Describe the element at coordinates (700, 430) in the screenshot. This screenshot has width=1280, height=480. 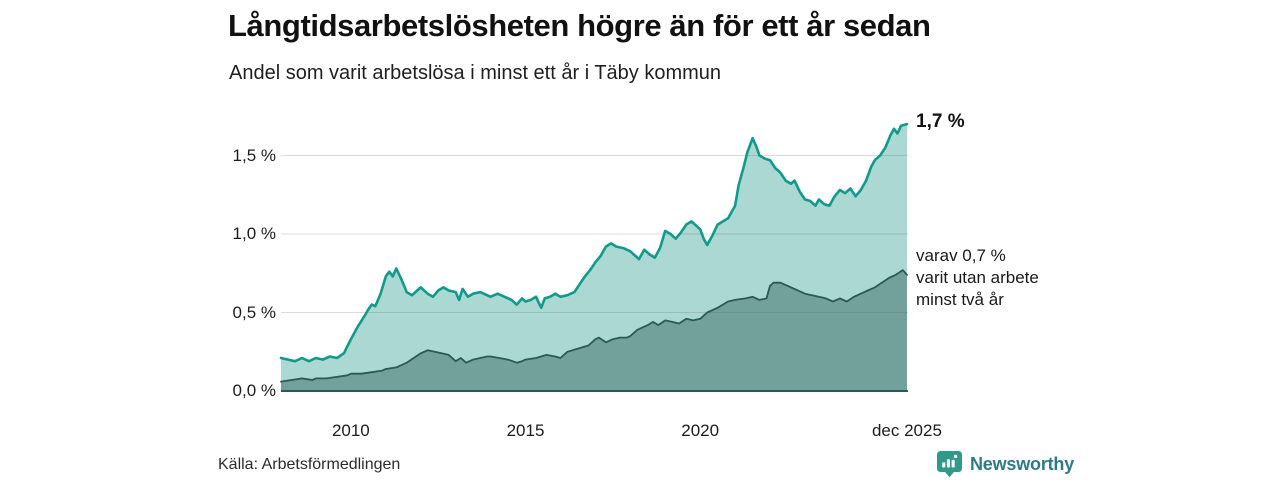
I see `x-tick-label: 2020` at that location.